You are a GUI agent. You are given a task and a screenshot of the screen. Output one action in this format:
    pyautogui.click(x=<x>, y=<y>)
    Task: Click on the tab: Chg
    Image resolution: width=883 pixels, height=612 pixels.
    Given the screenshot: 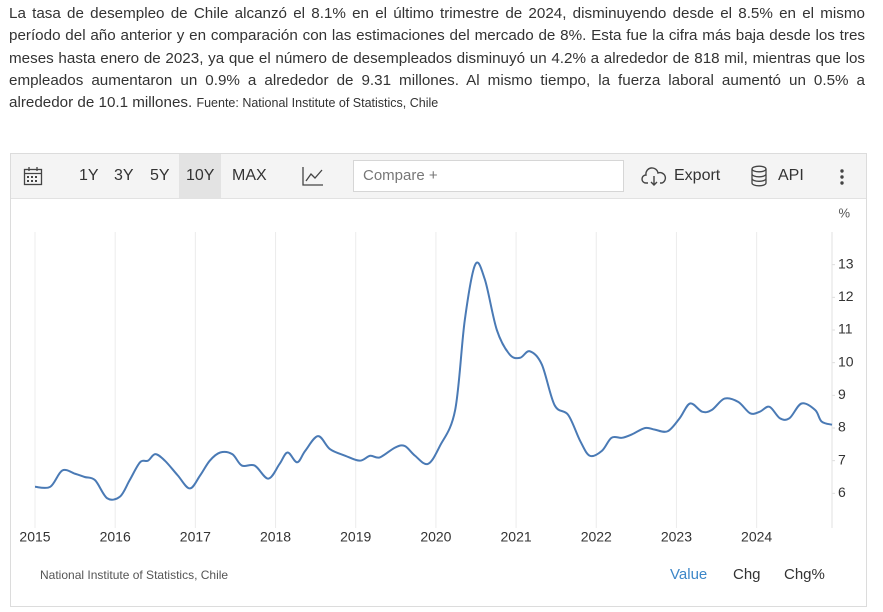 What is the action you would take?
    pyautogui.click(x=747, y=574)
    